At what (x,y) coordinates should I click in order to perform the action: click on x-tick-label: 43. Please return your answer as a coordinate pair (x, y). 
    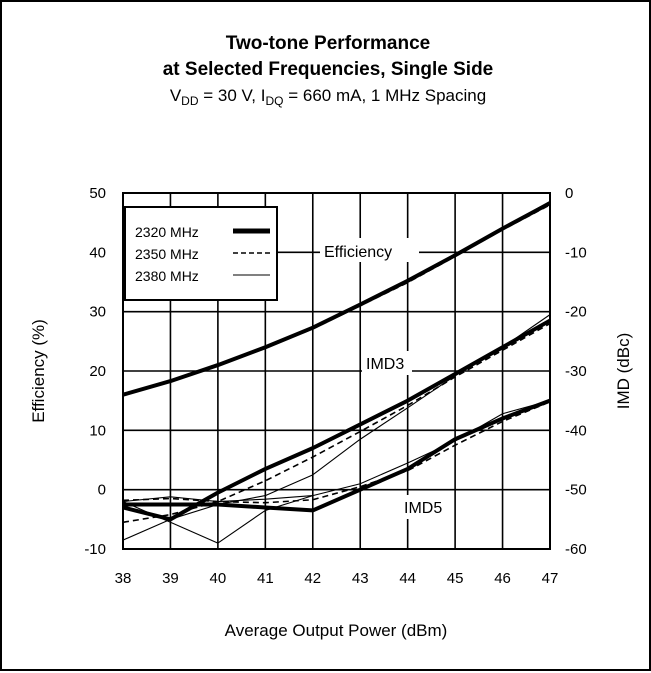
    Looking at the image, I should click on (360, 578).